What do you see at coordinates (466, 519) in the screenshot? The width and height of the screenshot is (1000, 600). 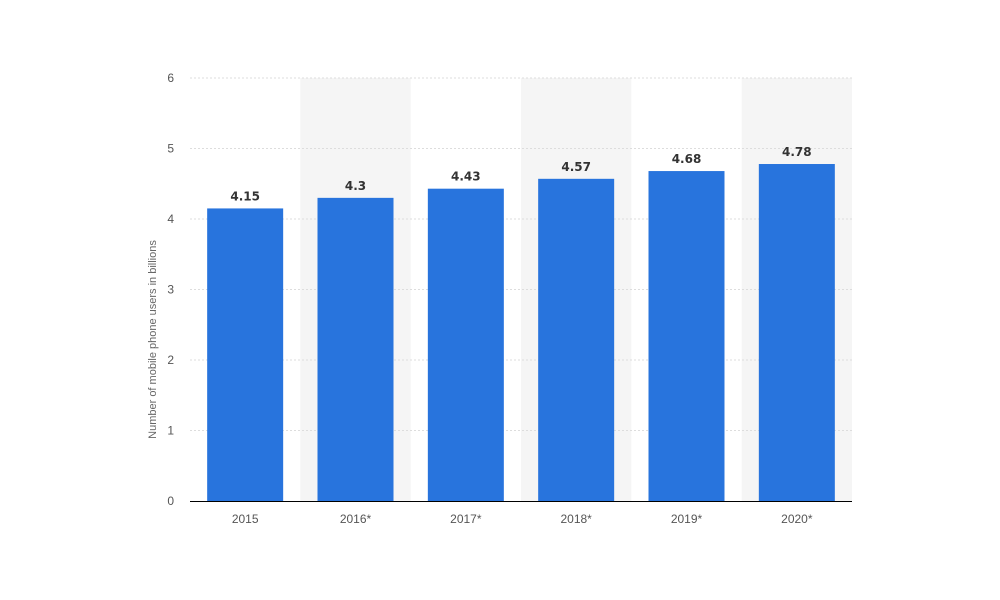 I see `x-tick-label: 2017*` at bounding box center [466, 519].